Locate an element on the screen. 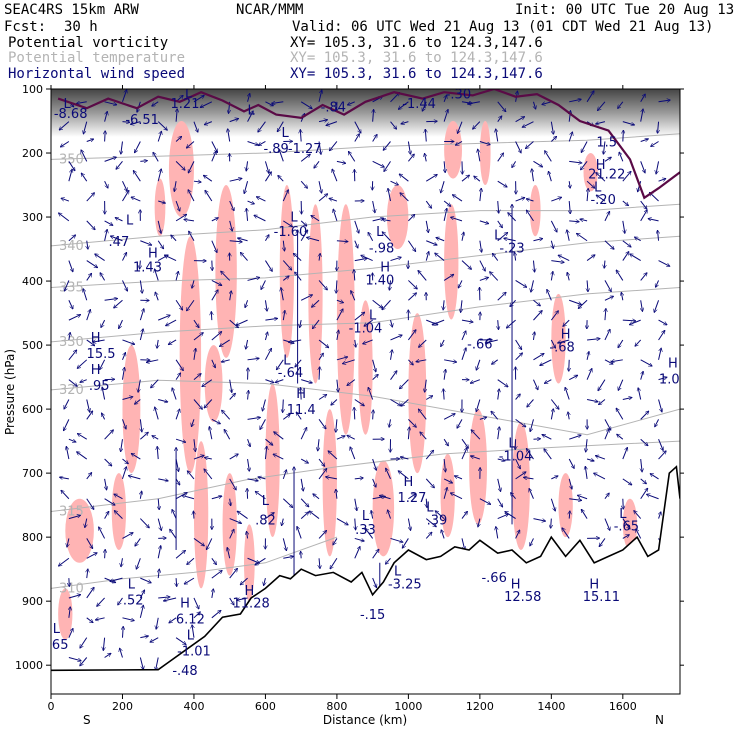  pv-extremum-label: -1.27 is located at coordinates (305, 149).